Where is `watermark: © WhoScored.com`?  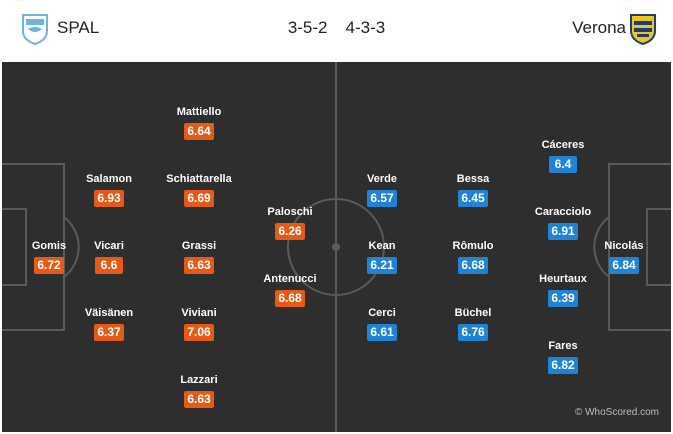 watermark: © WhoScored.com is located at coordinates (616, 412).